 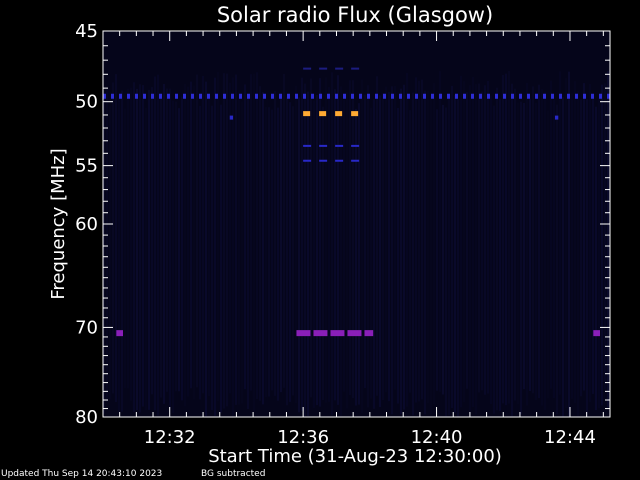 I want to click on x-tick-label: 12:44, so click(x=570, y=437).